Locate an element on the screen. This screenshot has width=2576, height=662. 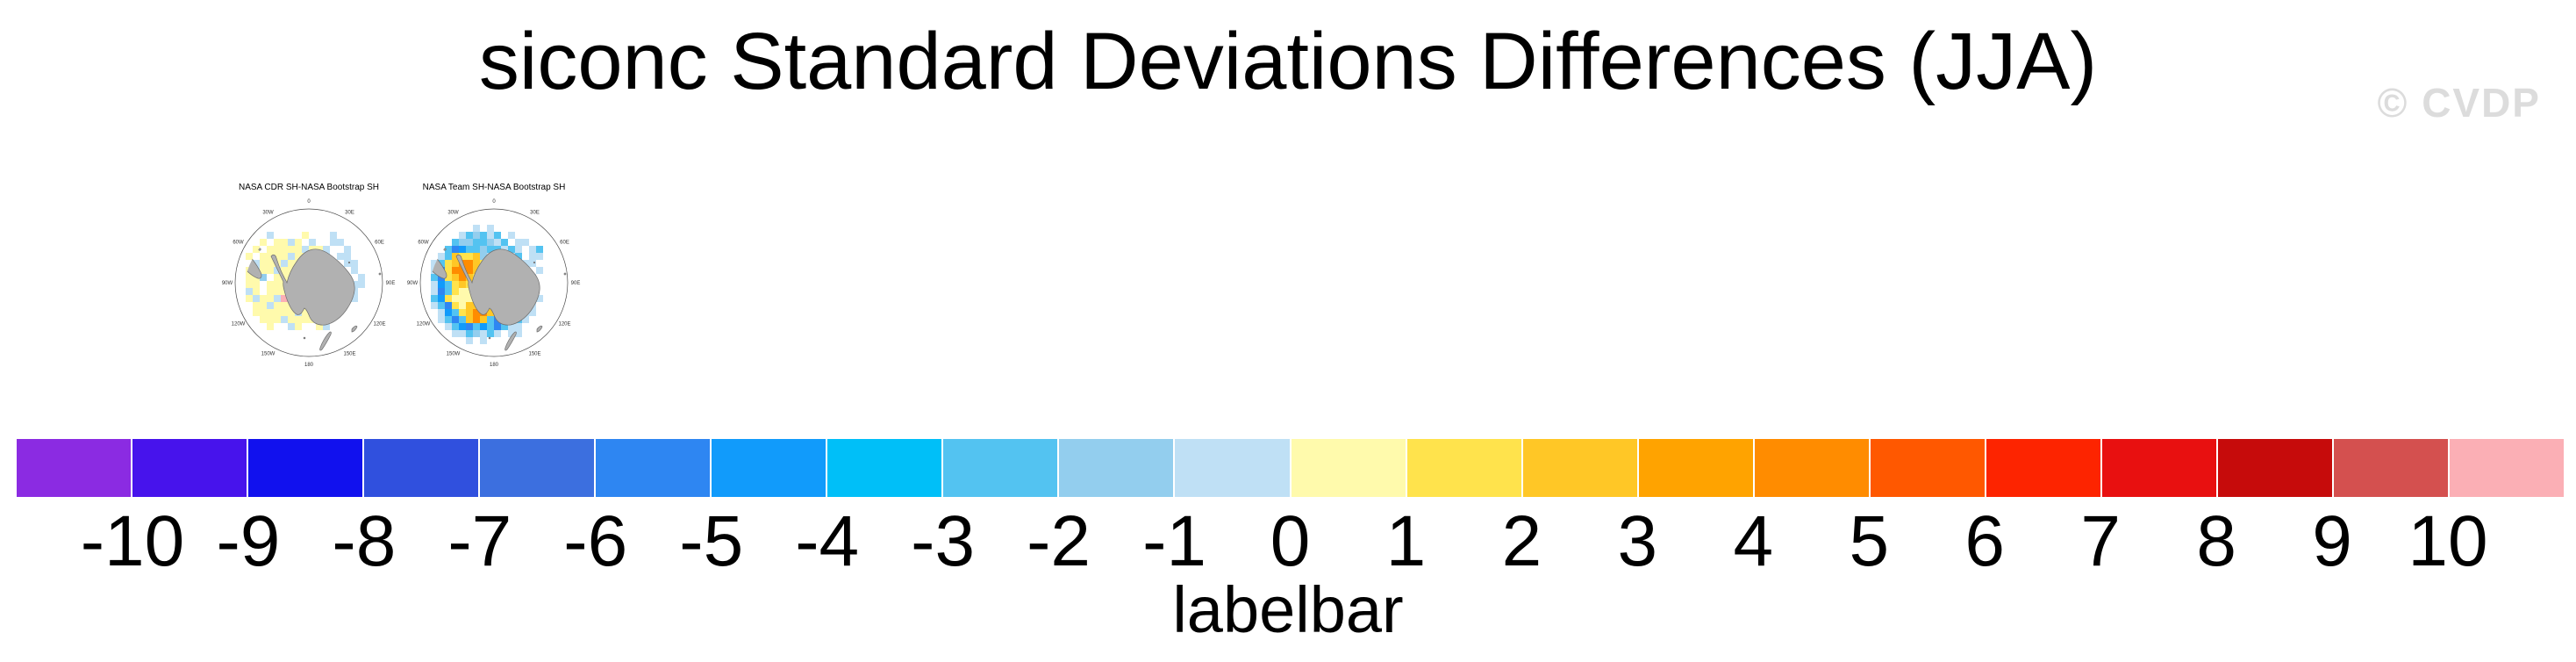
islet-dot is located at coordinates (304, 338).